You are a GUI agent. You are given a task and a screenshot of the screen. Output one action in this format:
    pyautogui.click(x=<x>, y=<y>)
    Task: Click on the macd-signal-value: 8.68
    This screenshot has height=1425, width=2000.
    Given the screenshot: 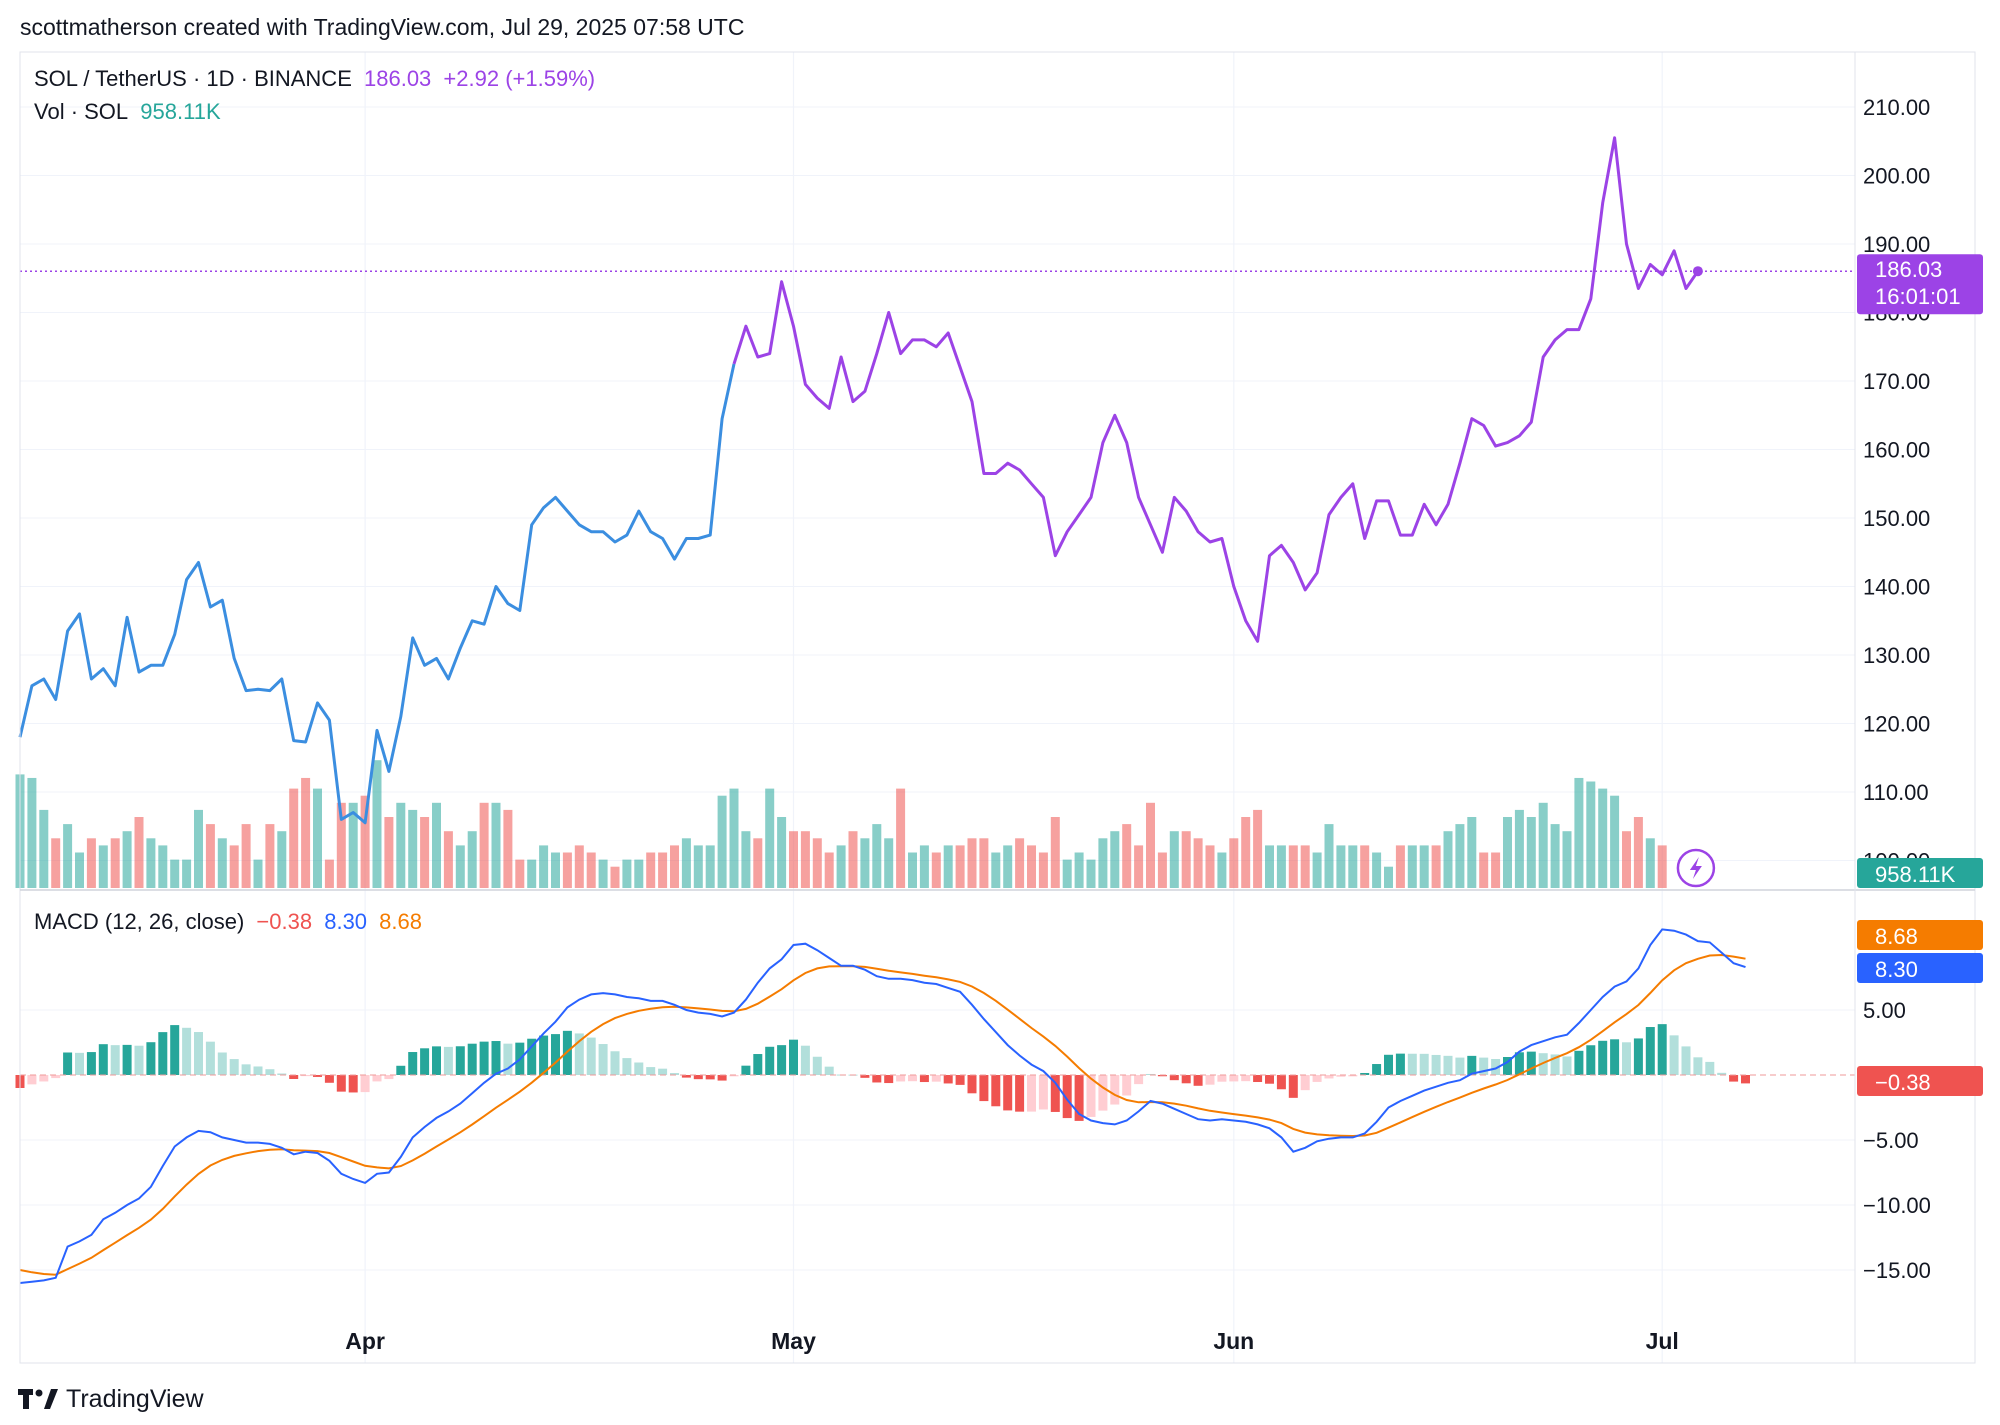 What is the action you would take?
    pyautogui.click(x=400, y=921)
    